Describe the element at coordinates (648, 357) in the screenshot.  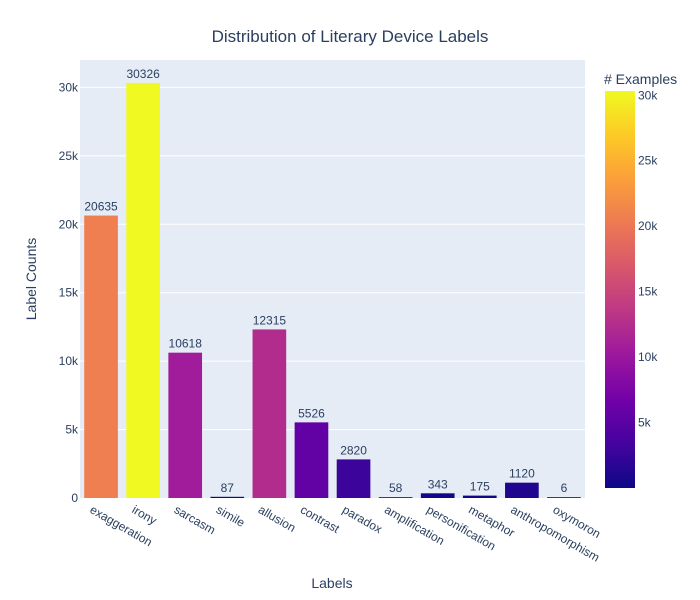
I see `colorbar-tick-label: 10k` at that location.